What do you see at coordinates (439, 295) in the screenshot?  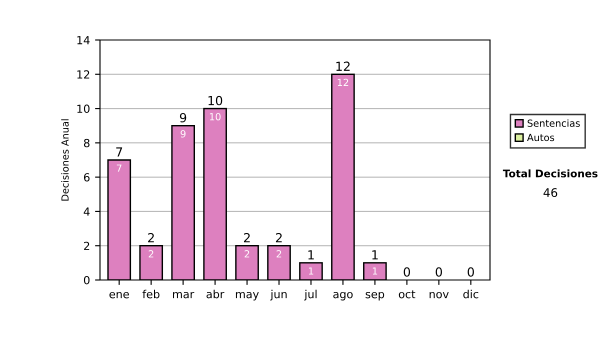 I see `x-tick-label: nov` at bounding box center [439, 295].